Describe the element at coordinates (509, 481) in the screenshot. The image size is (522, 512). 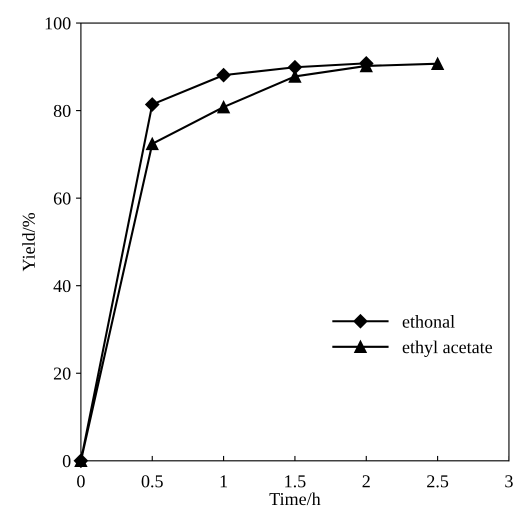
I see `x-tick-label: 3` at that location.